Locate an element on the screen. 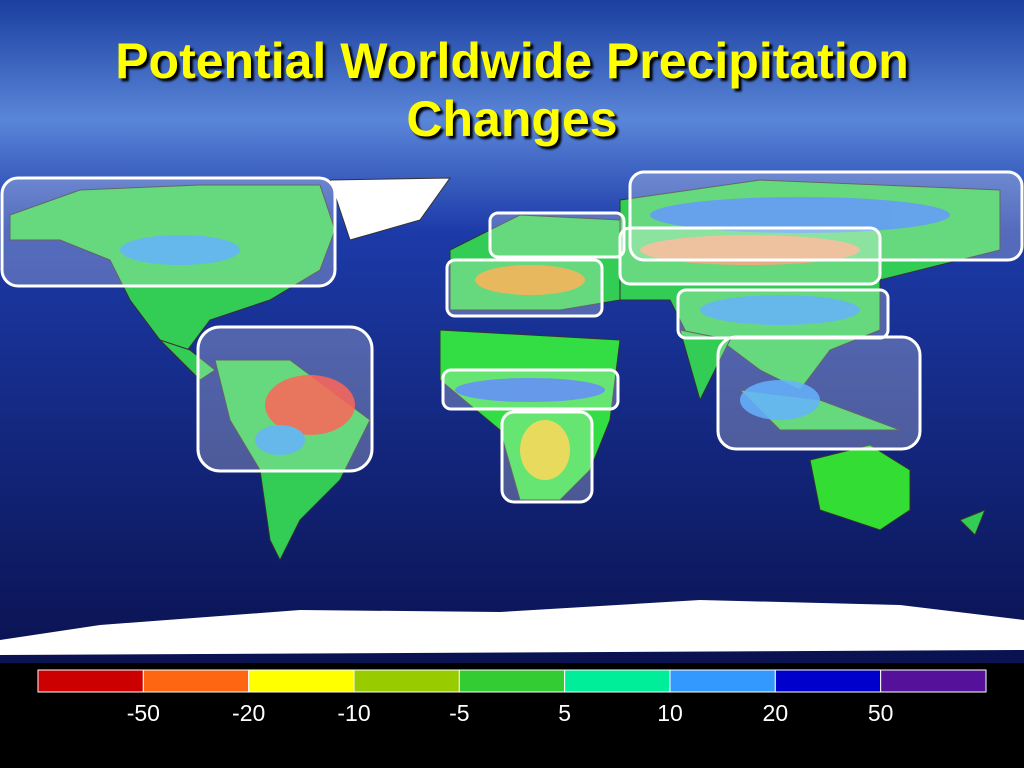  legend-label: -5 is located at coordinates (459, 713).